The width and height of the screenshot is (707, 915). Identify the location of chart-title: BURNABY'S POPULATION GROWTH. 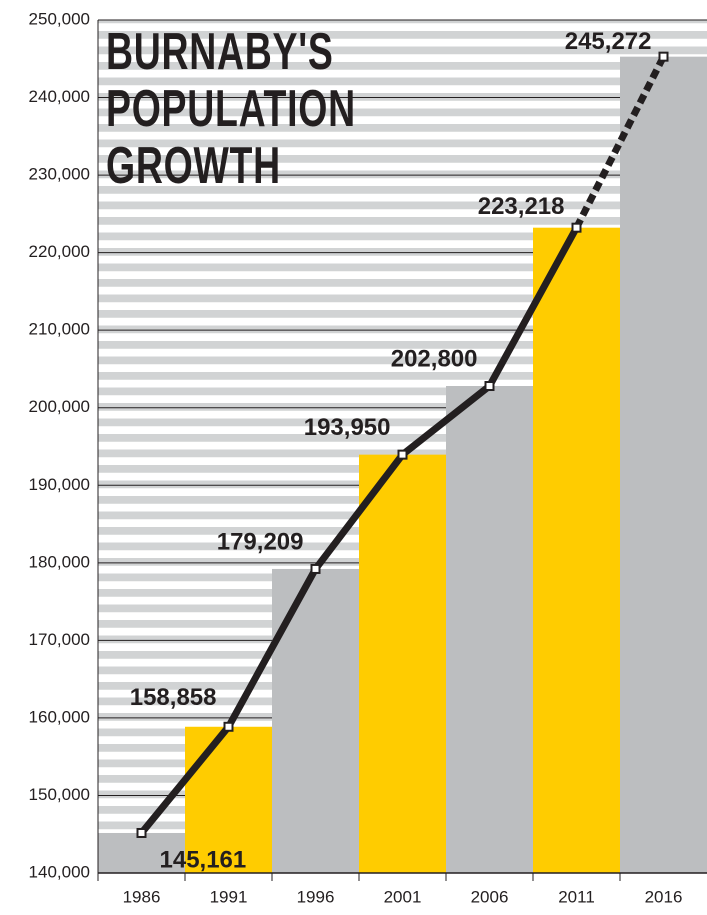
(231, 109).